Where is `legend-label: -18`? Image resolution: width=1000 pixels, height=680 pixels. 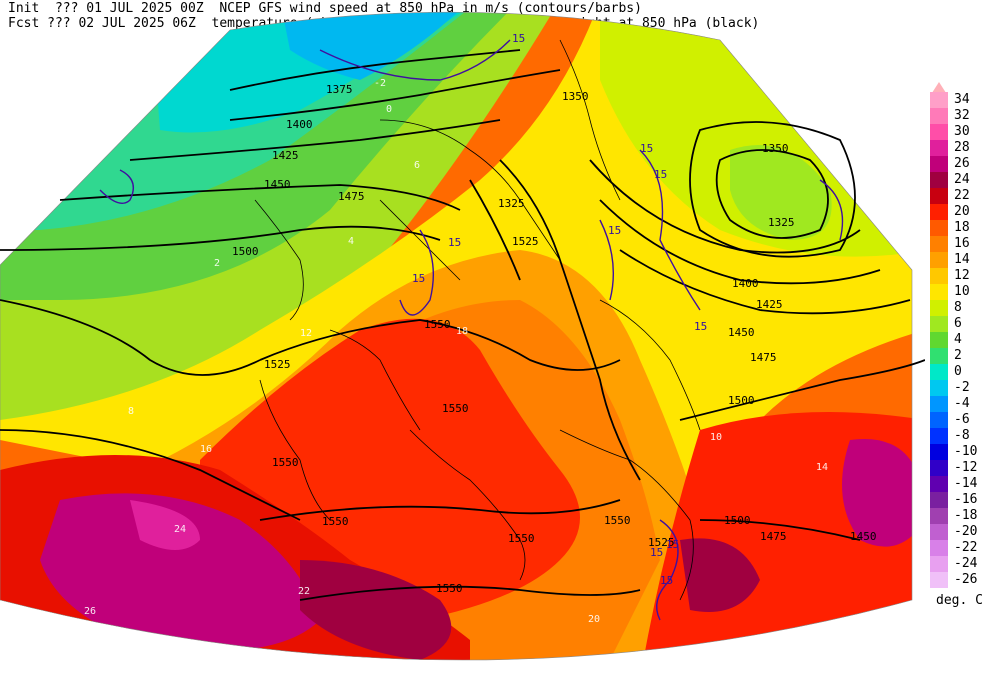
legend-label: -18 is located at coordinates (966, 515).